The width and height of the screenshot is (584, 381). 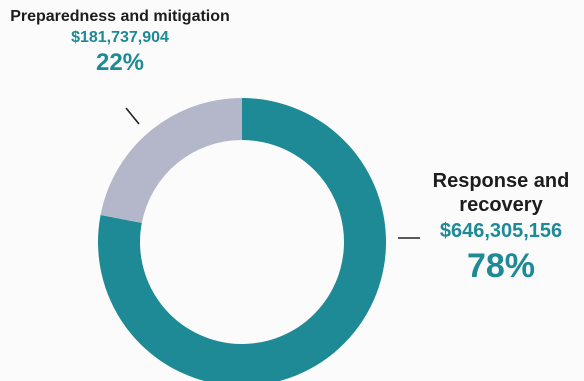 I want to click on slice-label-amount: $181,737,904, so click(x=120, y=37).